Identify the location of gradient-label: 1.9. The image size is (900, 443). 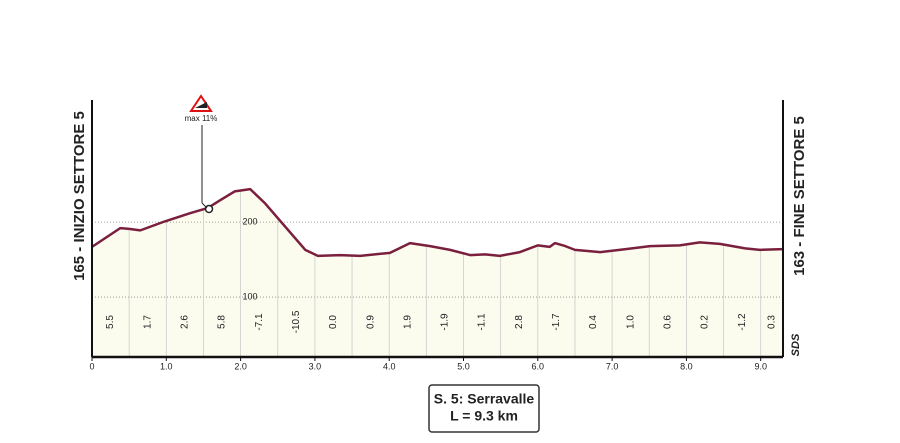
(407, 322).